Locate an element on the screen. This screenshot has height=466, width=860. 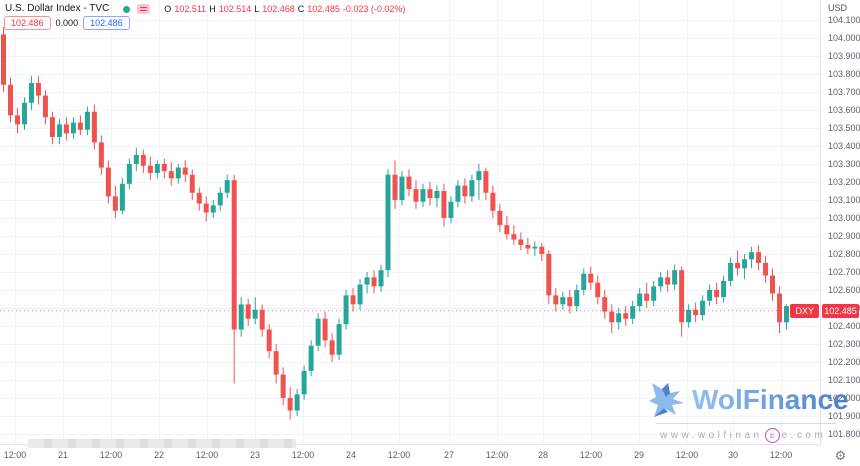
price-tick-label: 104.000 is located at coordinates (844, 38).